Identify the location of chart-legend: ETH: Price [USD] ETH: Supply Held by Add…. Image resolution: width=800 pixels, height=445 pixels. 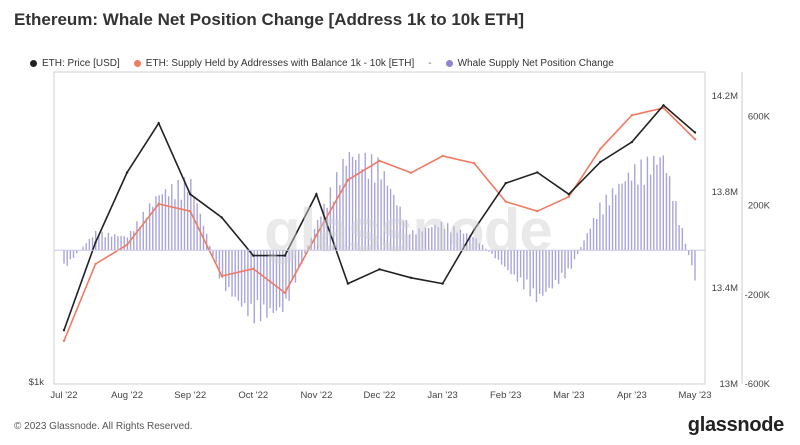
(329, 63).